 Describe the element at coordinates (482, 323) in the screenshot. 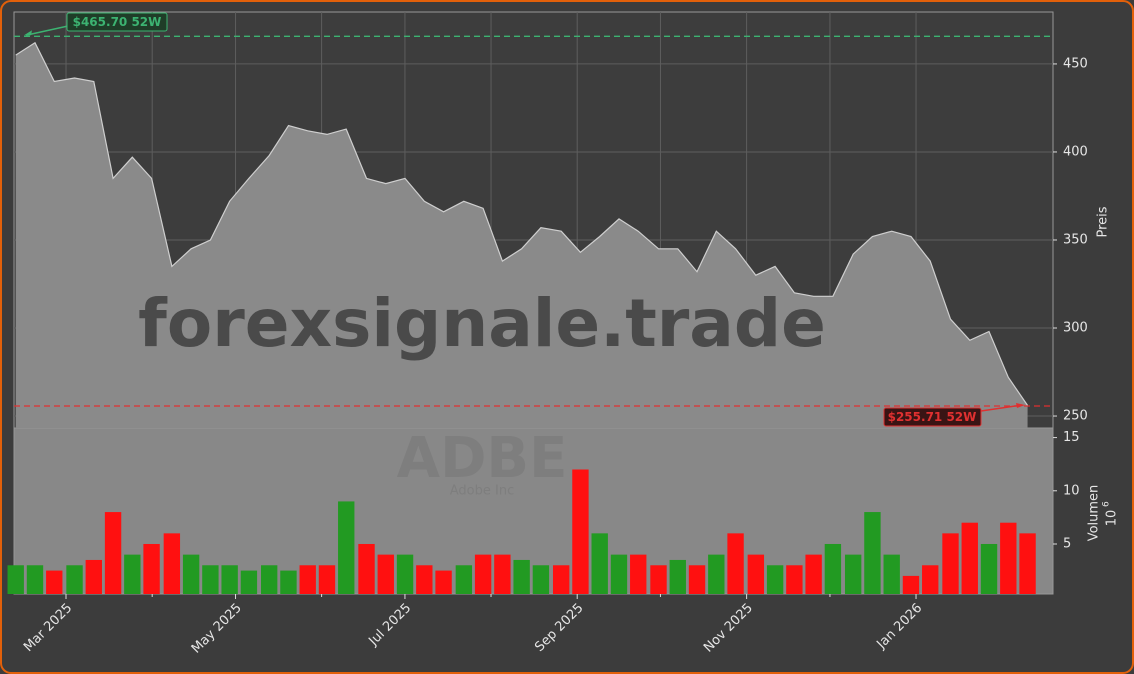

I see `watermark: forexsignale.trade` at that location.